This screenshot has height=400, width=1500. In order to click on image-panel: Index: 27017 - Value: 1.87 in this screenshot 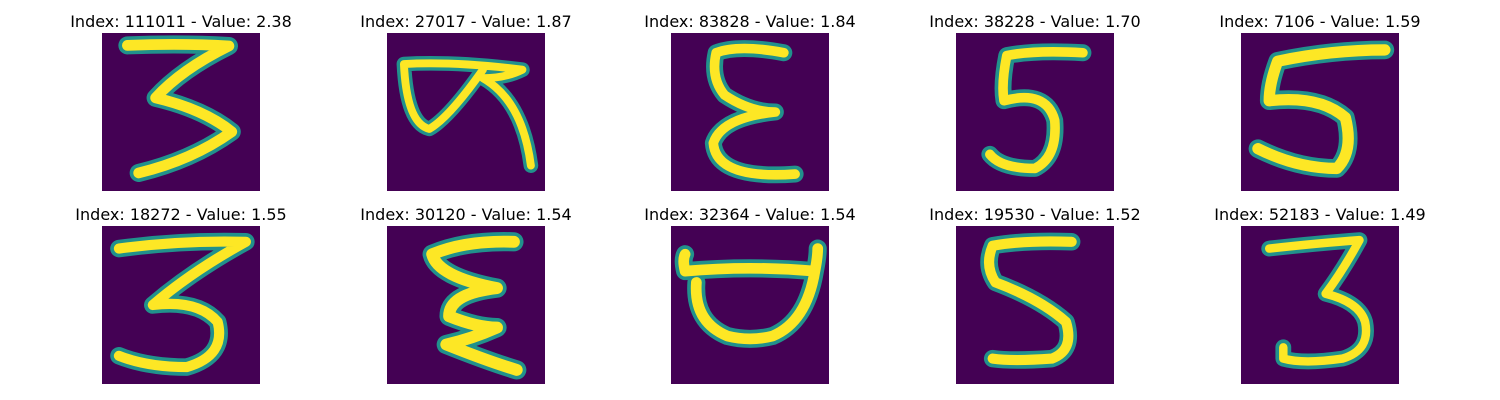, I will do `click(466, 101)`.